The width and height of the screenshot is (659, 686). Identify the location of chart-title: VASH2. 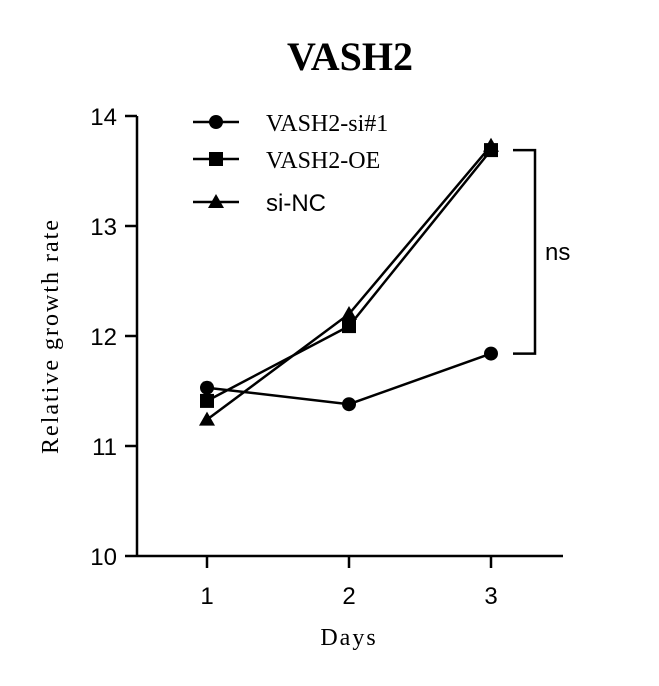
(350, 56).